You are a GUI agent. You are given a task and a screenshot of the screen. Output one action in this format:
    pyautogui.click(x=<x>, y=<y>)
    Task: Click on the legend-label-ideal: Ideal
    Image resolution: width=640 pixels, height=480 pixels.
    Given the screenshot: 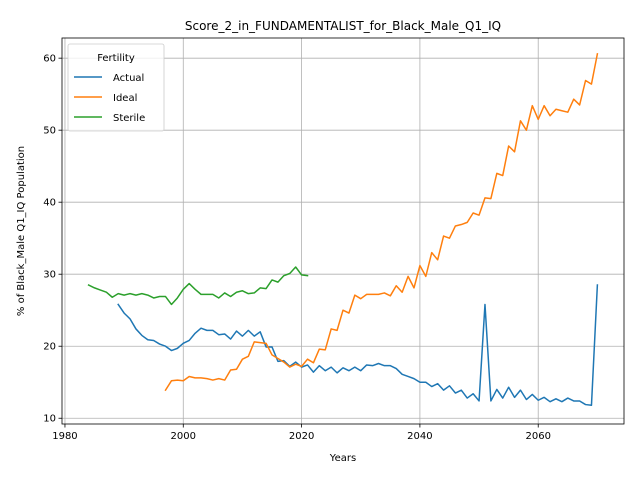 What is the action you would take?
    pyautogui.click(x=125, y=98)
    